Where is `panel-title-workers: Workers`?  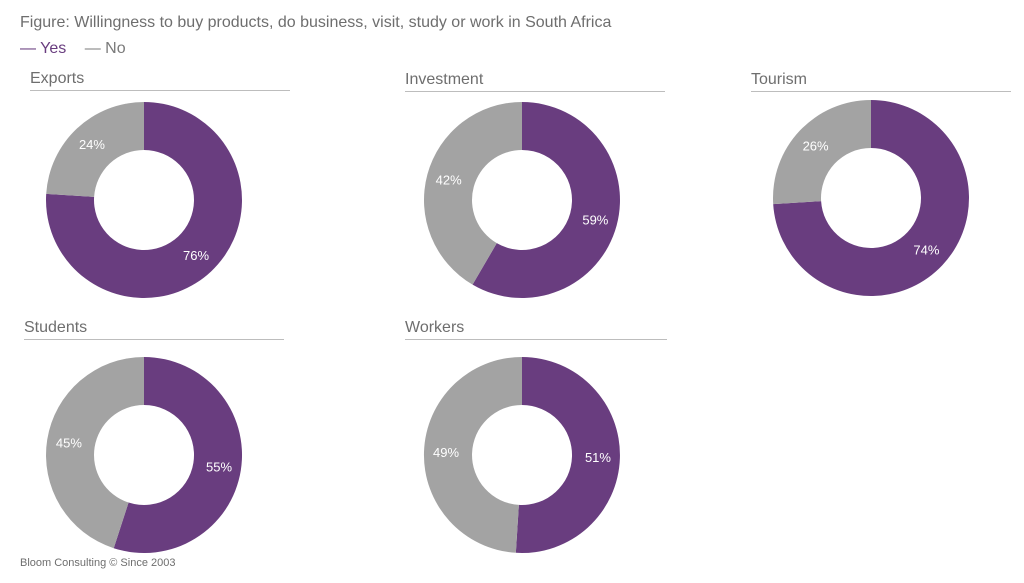
panel-title-workers: Workers is located at coordinates (435, 327).